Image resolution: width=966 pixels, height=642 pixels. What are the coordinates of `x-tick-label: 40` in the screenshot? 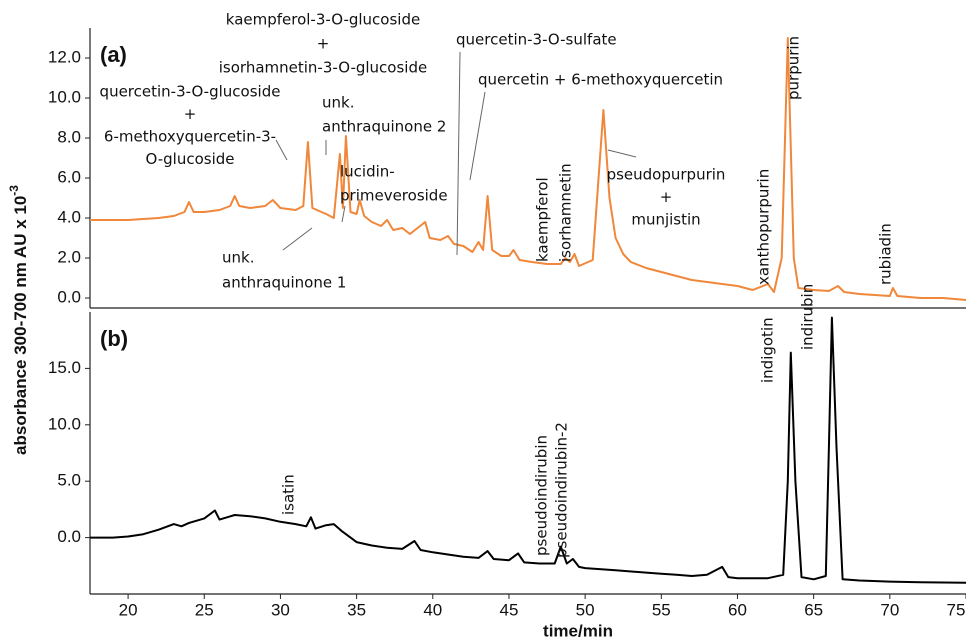 It's located at (432, 609).